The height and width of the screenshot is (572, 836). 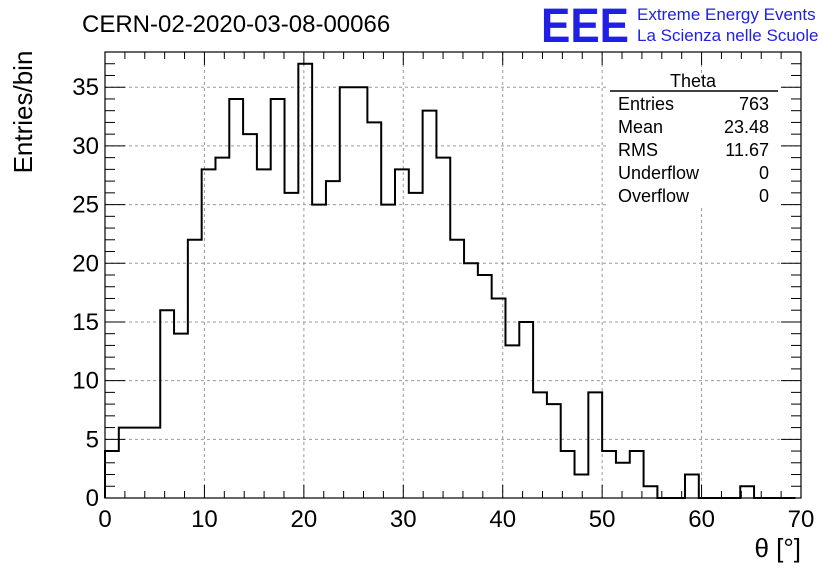 What do you see at coordinates (85, 381) in the screenshot?
I see `y-tick-label: 10` at bounding box center [85, 381].